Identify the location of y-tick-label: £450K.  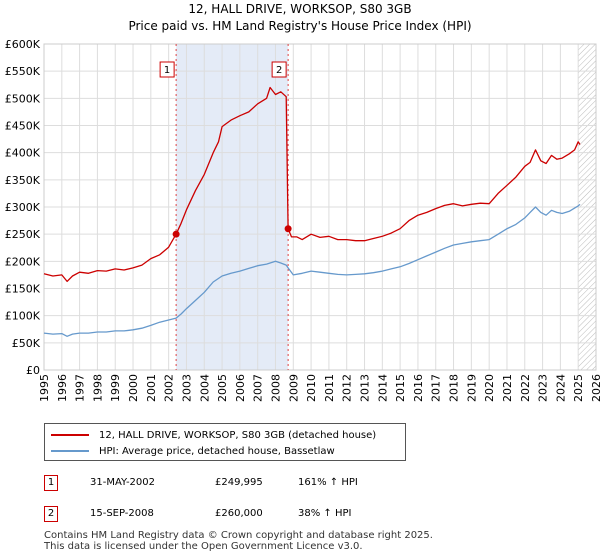
(23, 126).